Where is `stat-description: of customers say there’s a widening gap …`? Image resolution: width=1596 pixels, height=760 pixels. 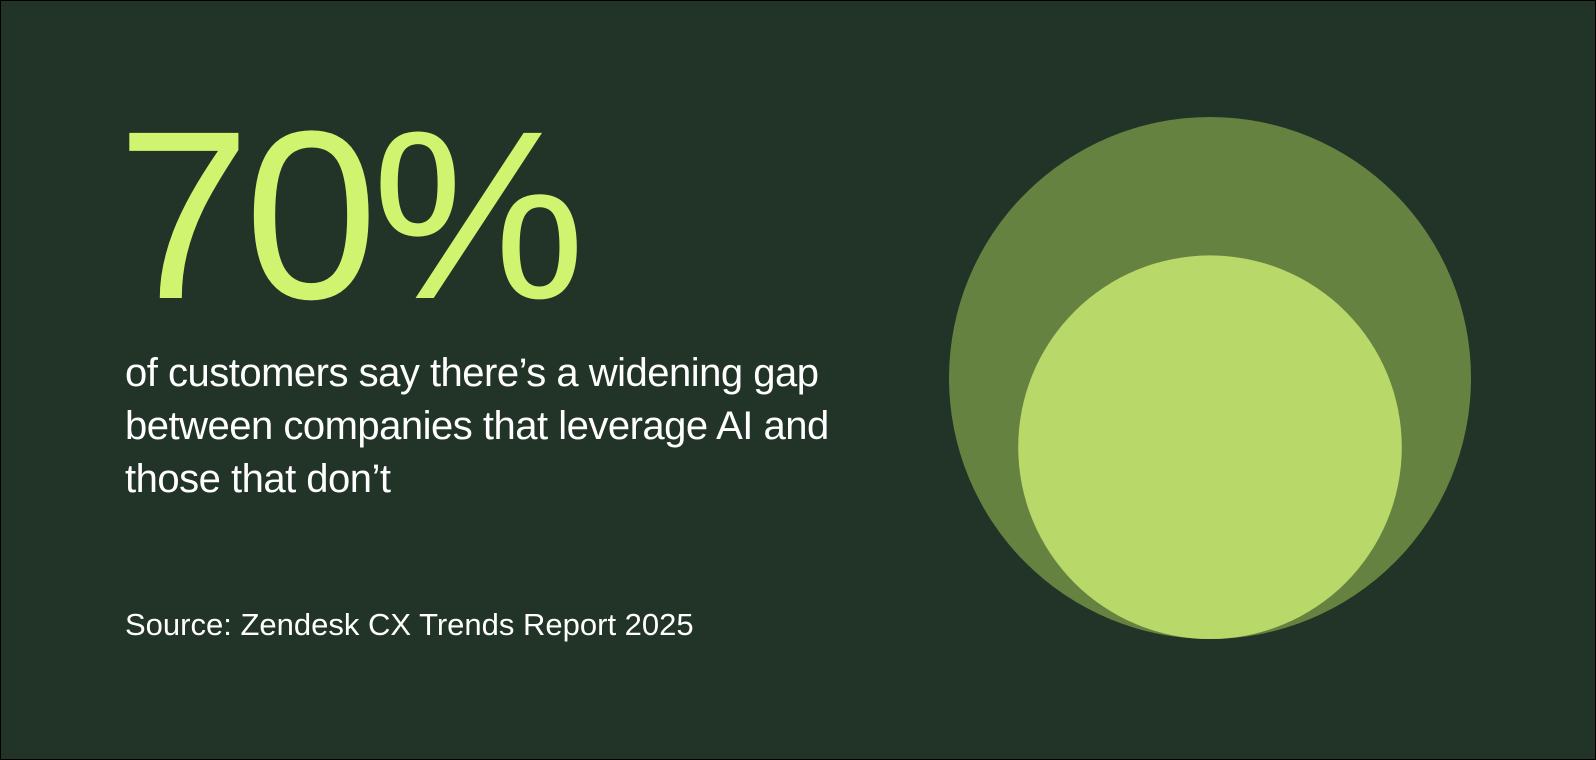 stat-description: of customers say there’s a widening gap … is located at coordinates (477, 426).